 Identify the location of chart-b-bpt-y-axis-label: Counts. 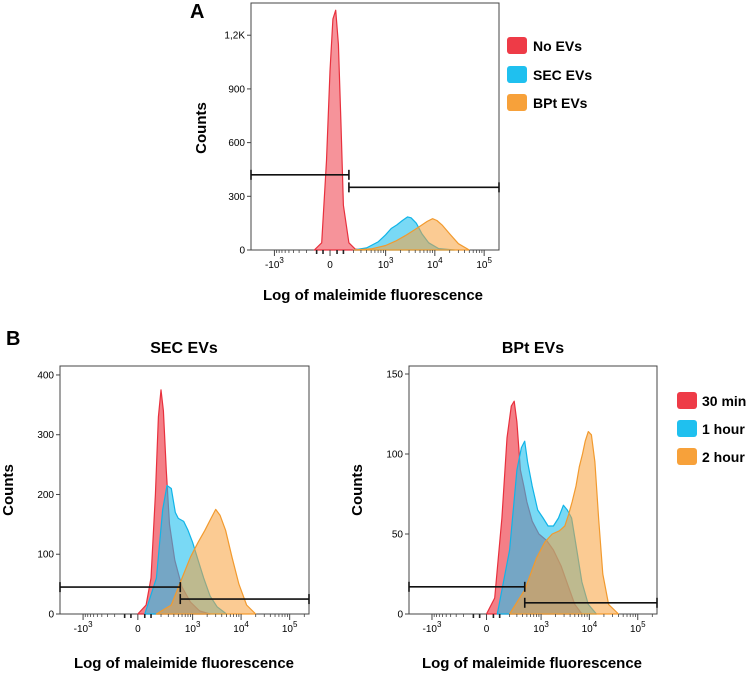
(357, 490).